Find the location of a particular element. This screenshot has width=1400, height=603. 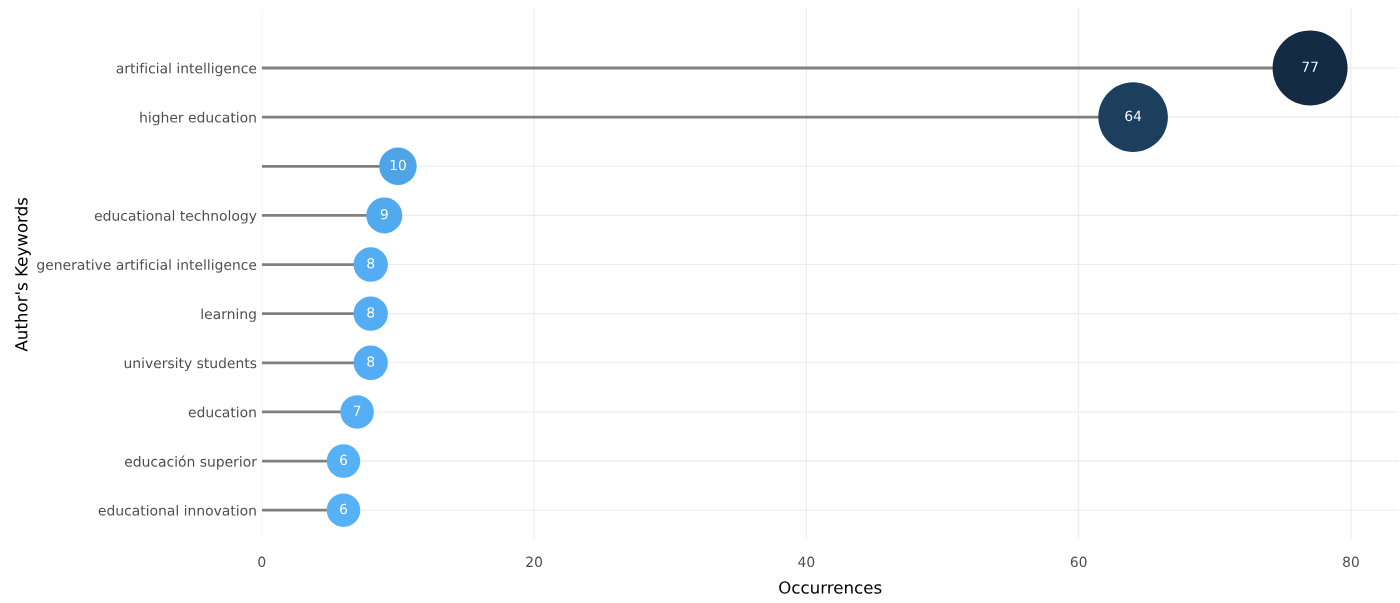

x-axis-title: Occurrences is located at coordinates (830, 587).